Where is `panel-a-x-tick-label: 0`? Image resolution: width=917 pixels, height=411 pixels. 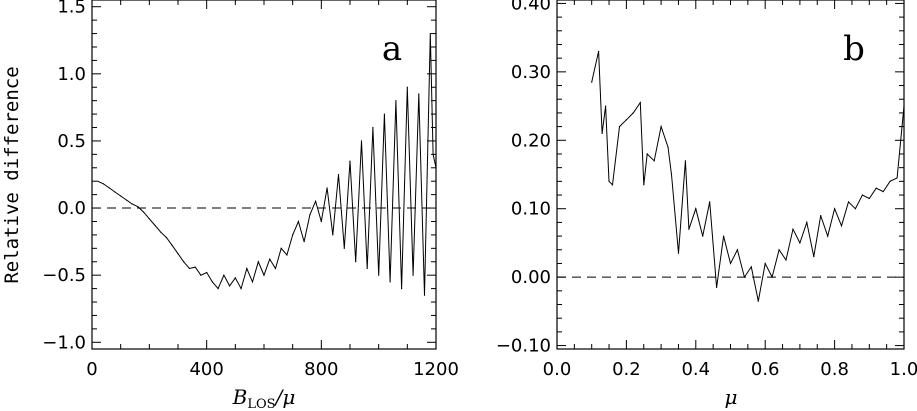 panel-a-x-tick-label: 0 is located at coordinates (91, 369).